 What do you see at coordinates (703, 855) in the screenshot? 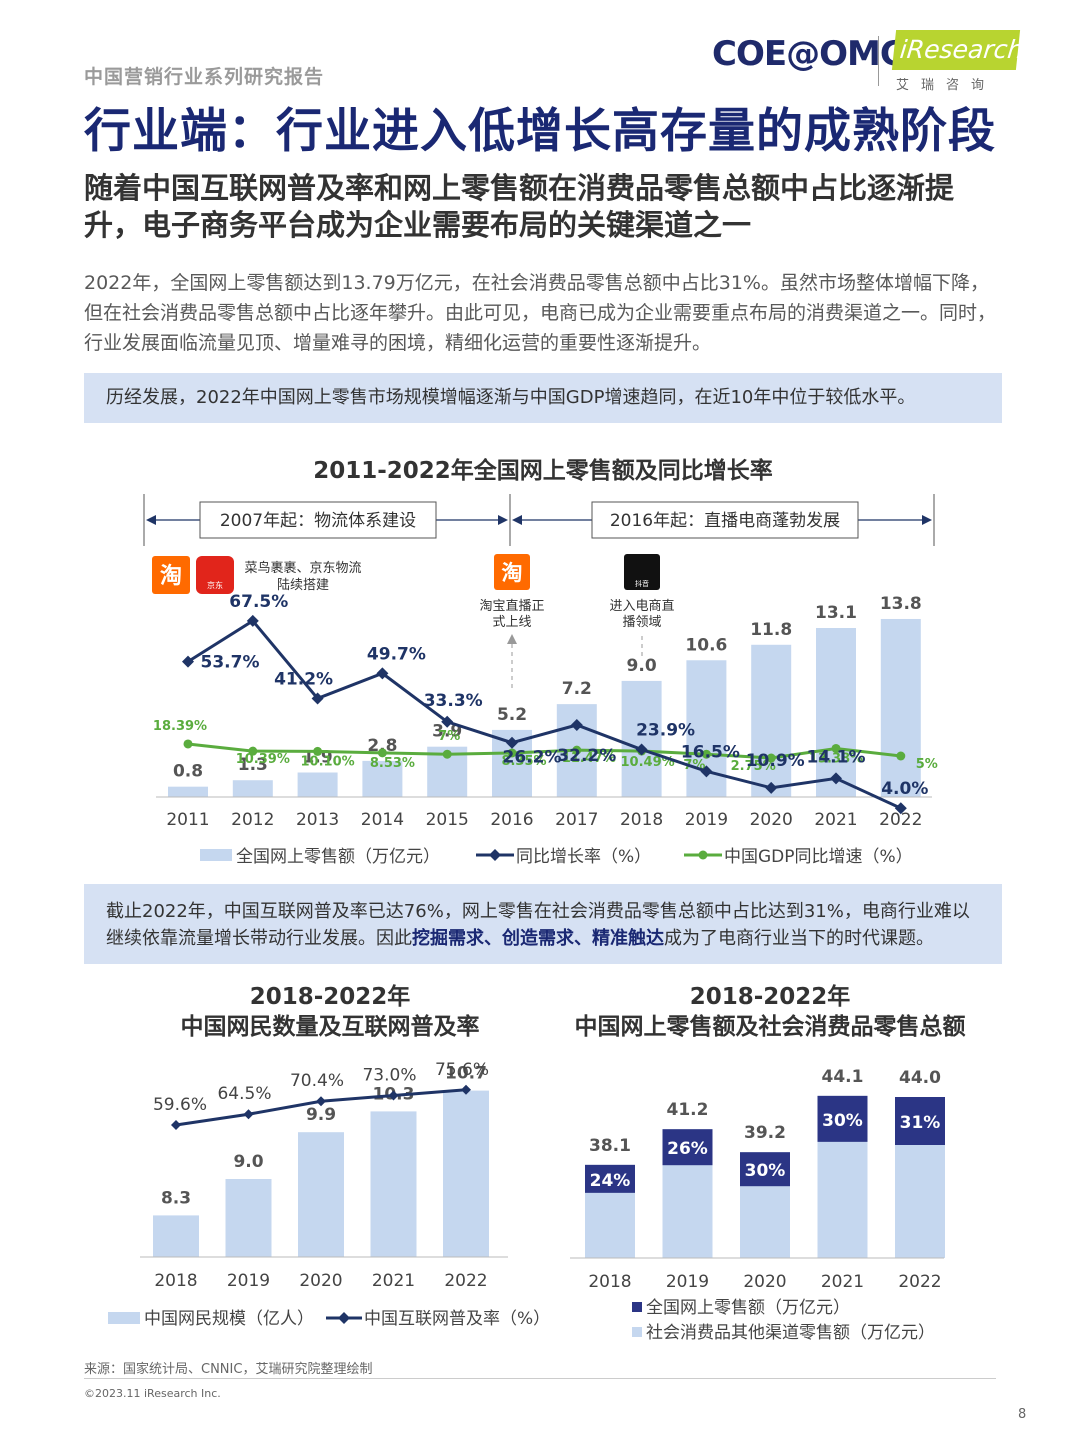
I see `legend-gdp-marker` at bounding box center [703, 855].